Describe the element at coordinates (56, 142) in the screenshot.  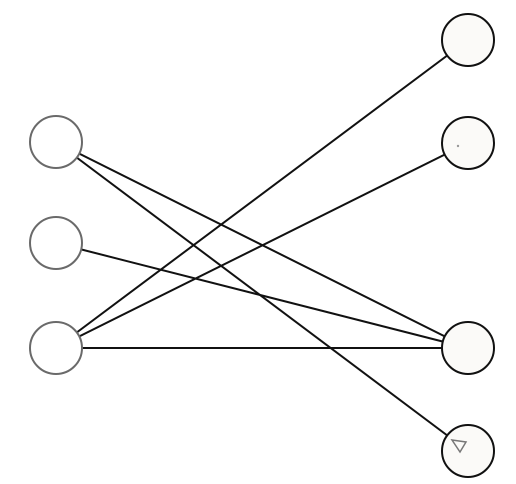
I see `node-l1` at that location.